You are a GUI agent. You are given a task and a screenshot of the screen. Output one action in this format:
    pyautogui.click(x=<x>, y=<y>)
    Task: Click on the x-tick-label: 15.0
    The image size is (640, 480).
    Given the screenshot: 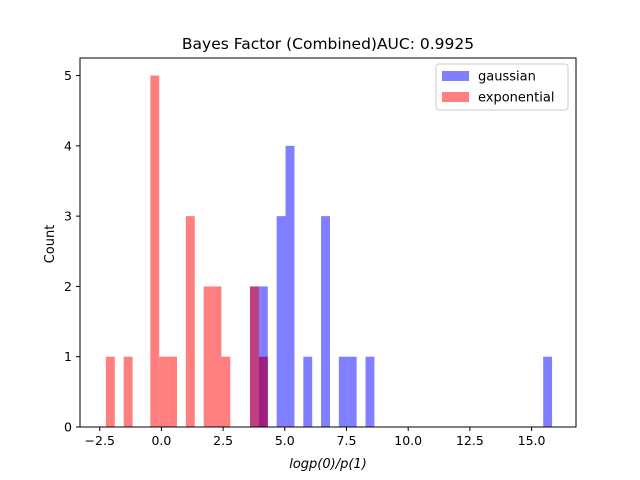 What is the action you would take?
    pyautogui.click(x=532, y=440)
    